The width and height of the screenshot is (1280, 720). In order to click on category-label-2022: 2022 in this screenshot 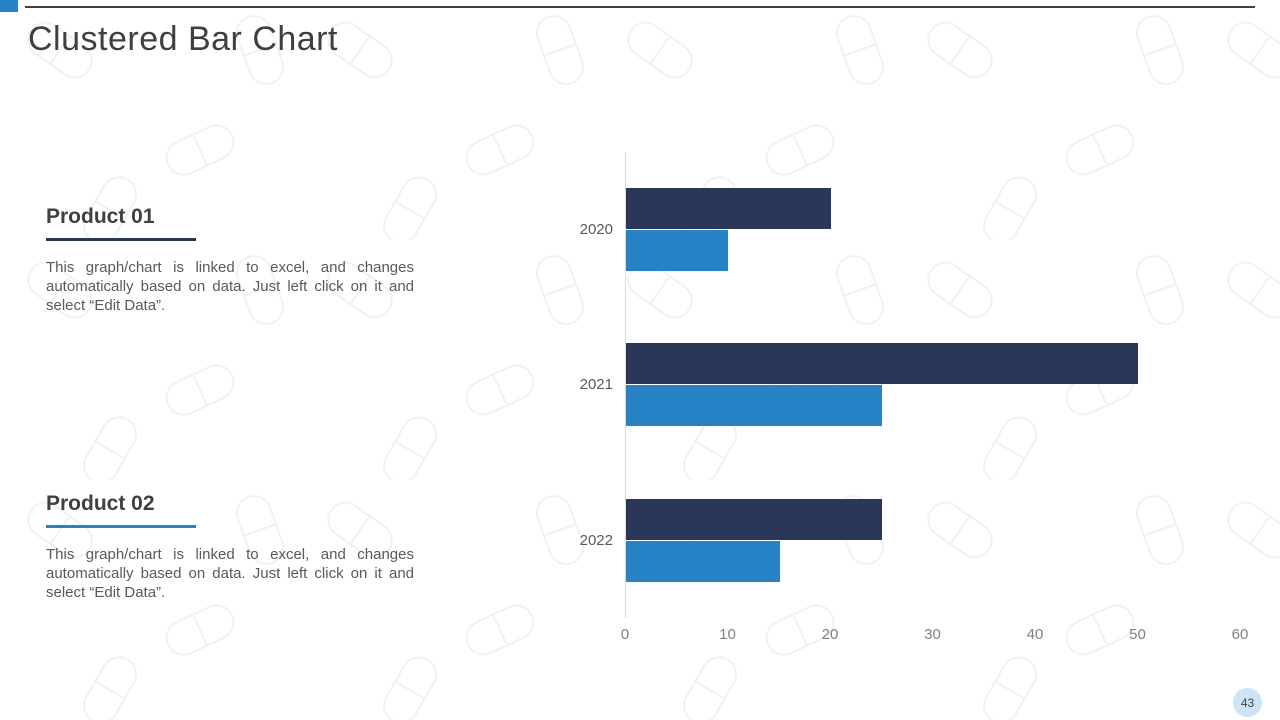, I will do `click(596, 540)`.